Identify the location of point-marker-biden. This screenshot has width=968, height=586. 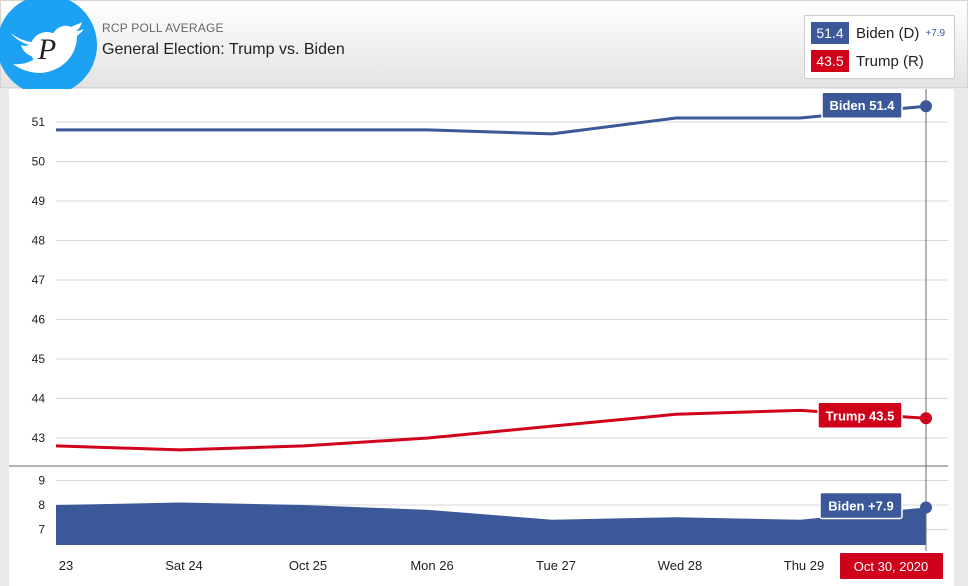
(926, 106).